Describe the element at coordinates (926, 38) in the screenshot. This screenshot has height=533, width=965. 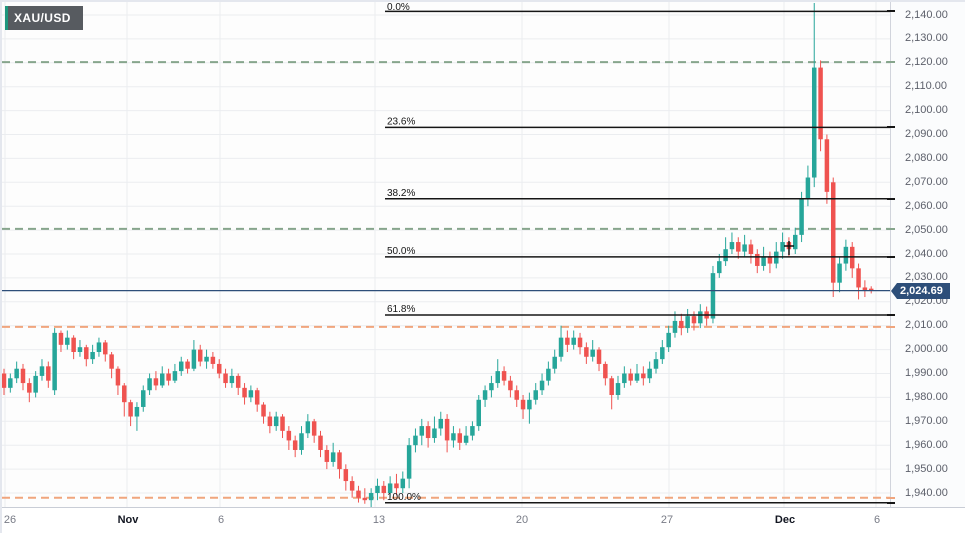
I see `y-axis-label: 2,130.00` at that location.